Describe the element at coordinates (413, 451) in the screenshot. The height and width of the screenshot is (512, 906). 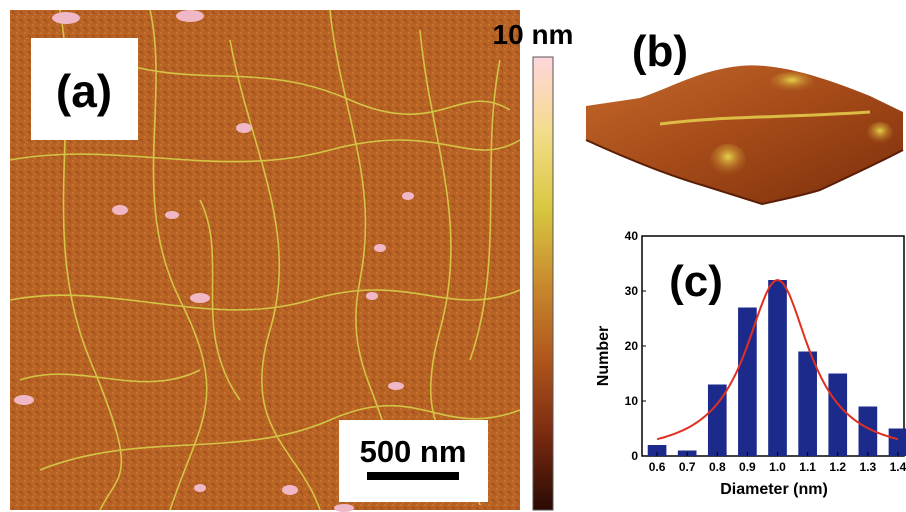
I see `scalebar-label: 500 nm` at that location.